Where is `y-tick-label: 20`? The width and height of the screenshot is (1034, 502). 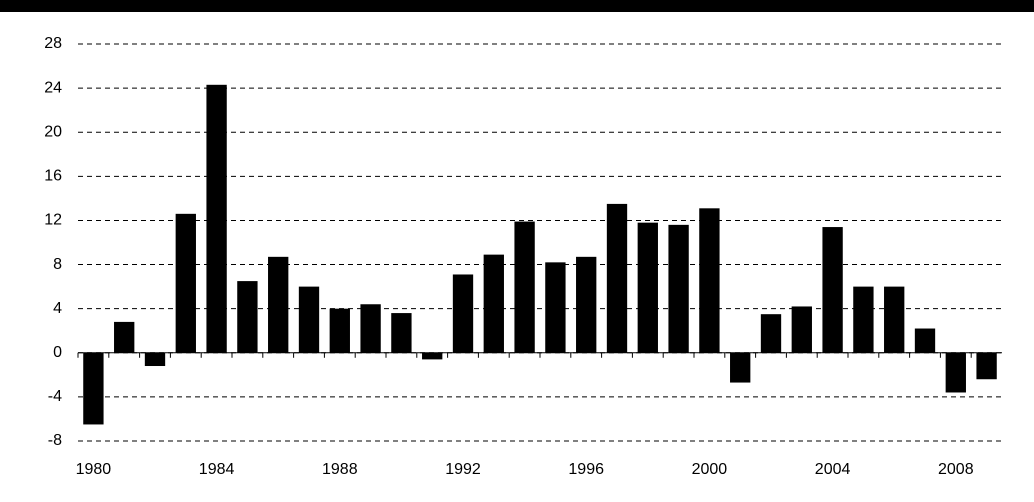
y-tick-label: 20 is located at coordinates (53, 131).